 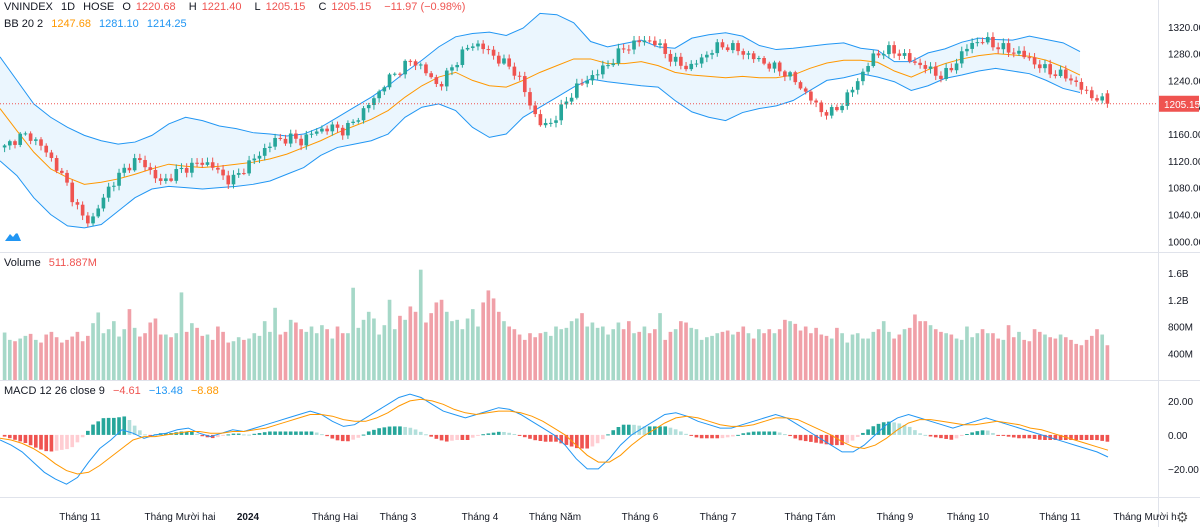 I want to click on time-axis-label: Tháng Năm, so click(x=555, y=517).